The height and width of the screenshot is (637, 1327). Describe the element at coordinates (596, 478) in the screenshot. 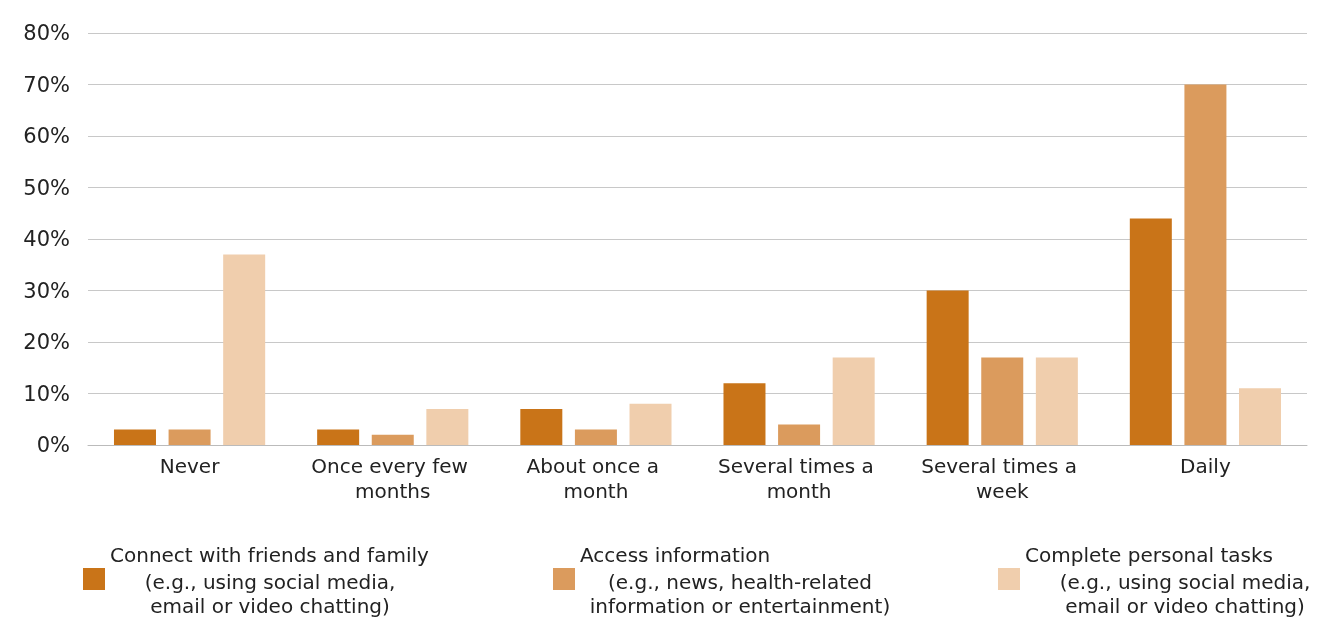

I see `x-tick-label: About once a month` at that location.